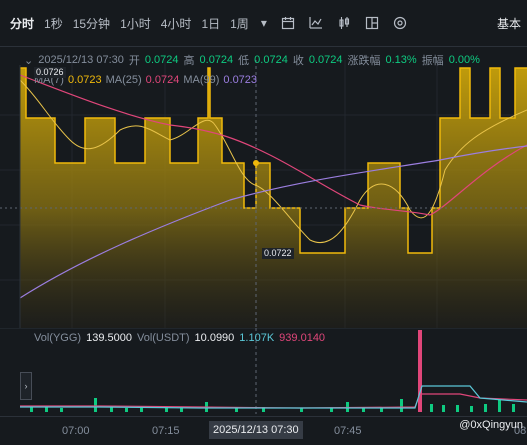 The image size is (527, 445). Describe the element at coordinates (302, 338) in the screenshot. I see `vol-ma-b-value: 939.0140` at that location.